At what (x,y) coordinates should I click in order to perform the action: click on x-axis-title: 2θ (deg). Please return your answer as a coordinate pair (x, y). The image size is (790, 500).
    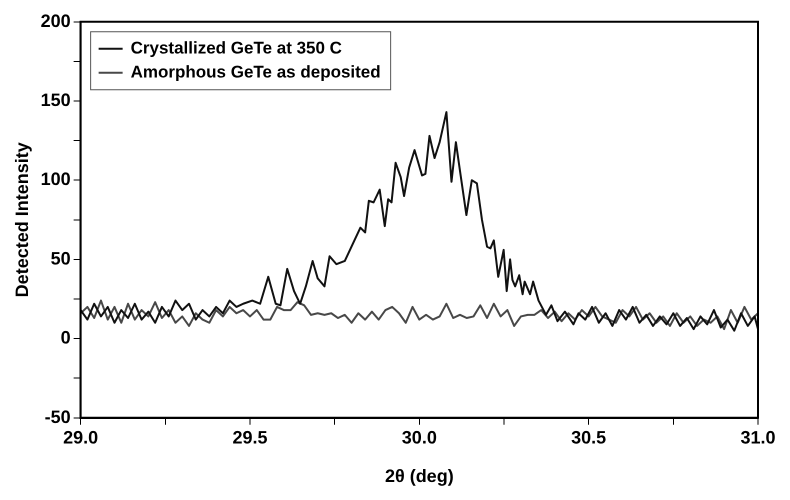
    Looking at the image, I should click on (419, 476).